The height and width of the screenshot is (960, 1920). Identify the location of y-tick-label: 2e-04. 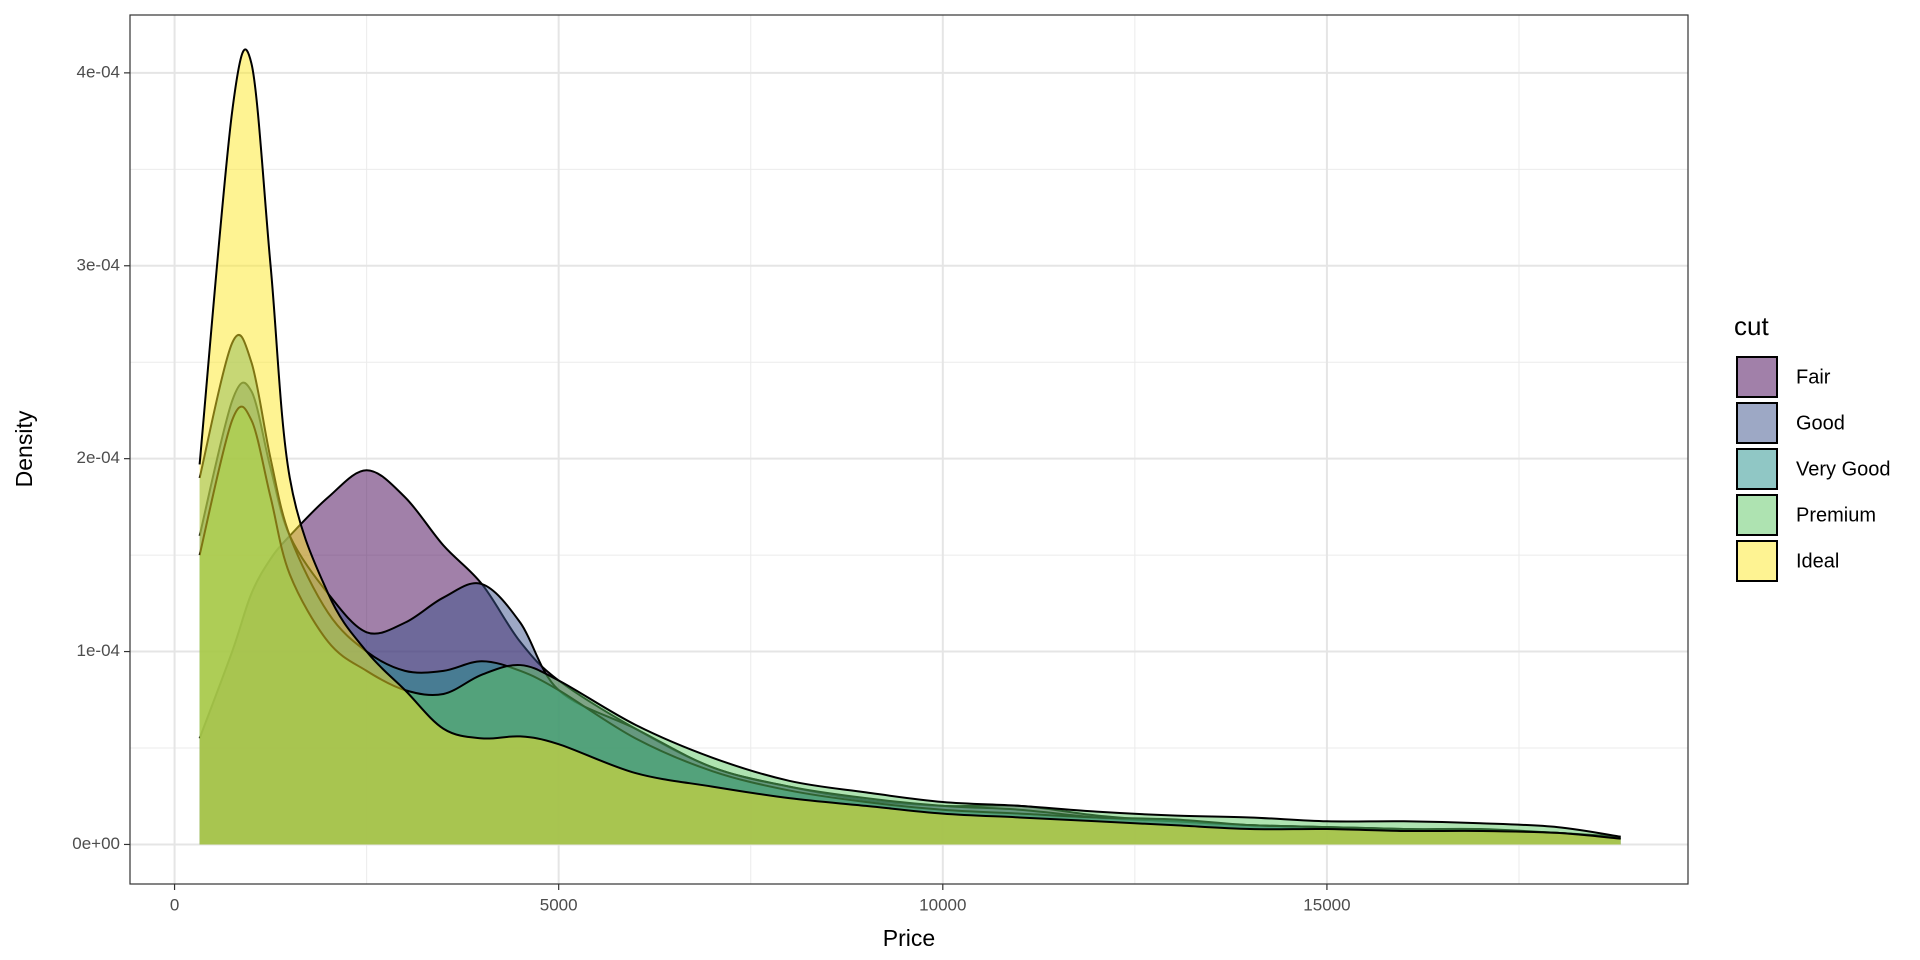
(98, 457).